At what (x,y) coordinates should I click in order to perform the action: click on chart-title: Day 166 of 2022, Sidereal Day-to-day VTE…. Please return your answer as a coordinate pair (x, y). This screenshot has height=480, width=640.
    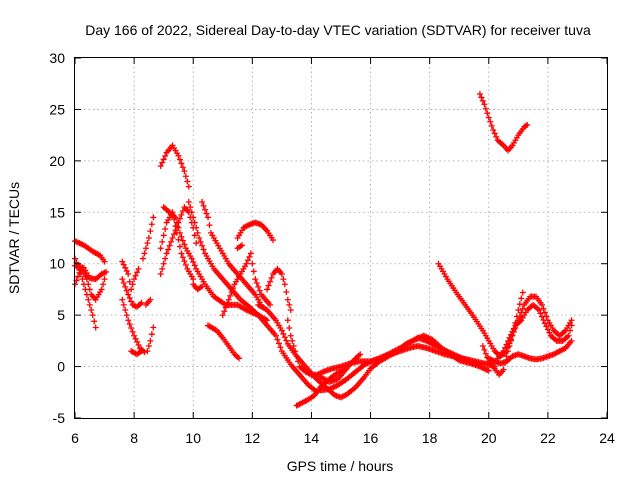
    Looking at the image, I should click on (338, 30).